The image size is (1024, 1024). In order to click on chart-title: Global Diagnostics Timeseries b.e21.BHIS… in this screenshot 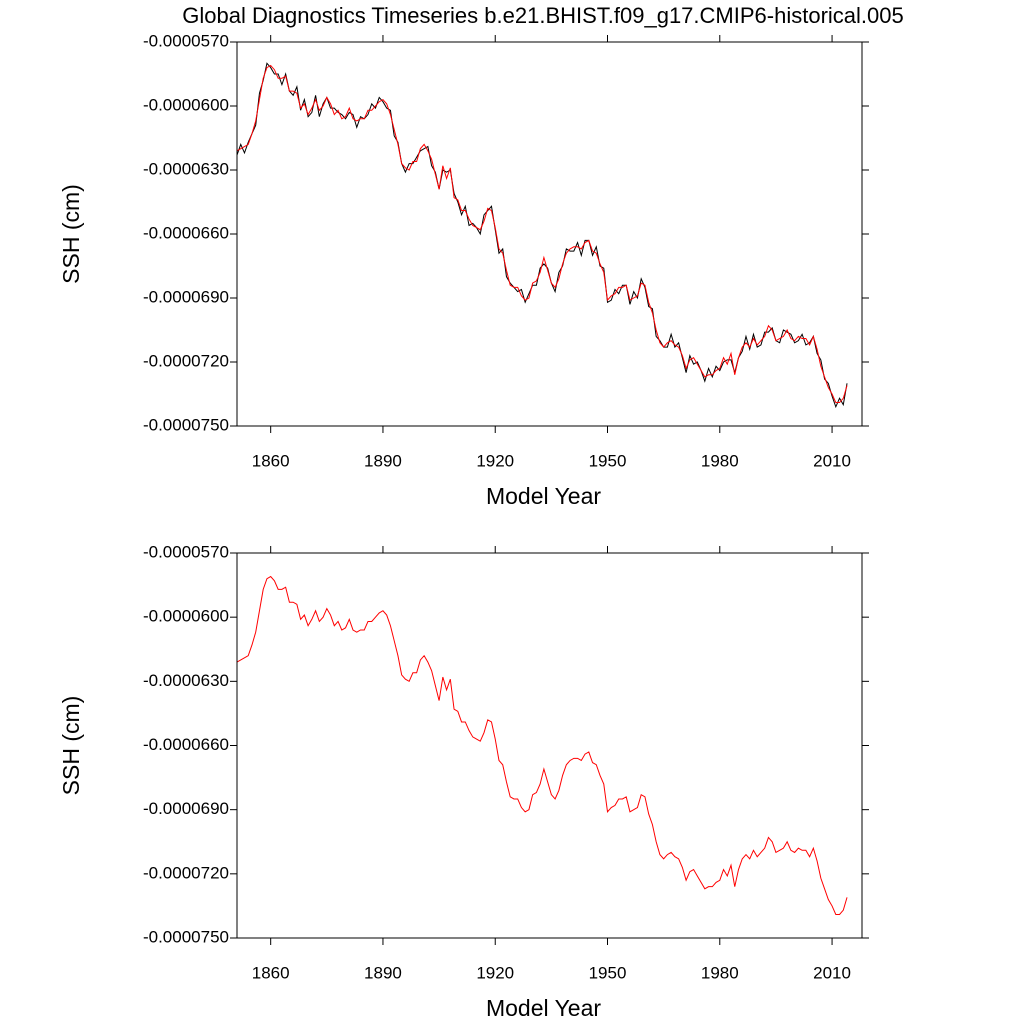, I will do `click(542, 15)`.